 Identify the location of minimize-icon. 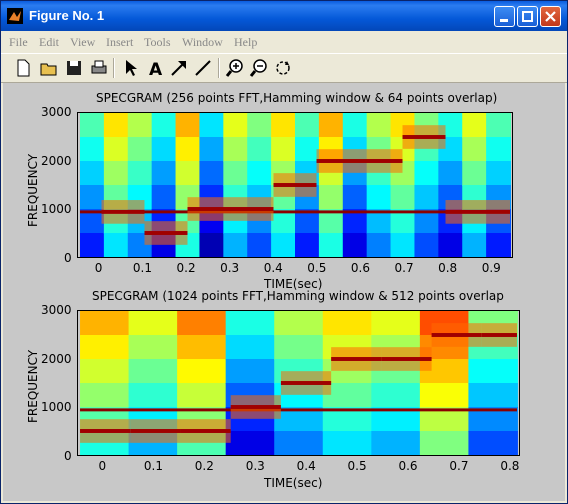
(504, 20).